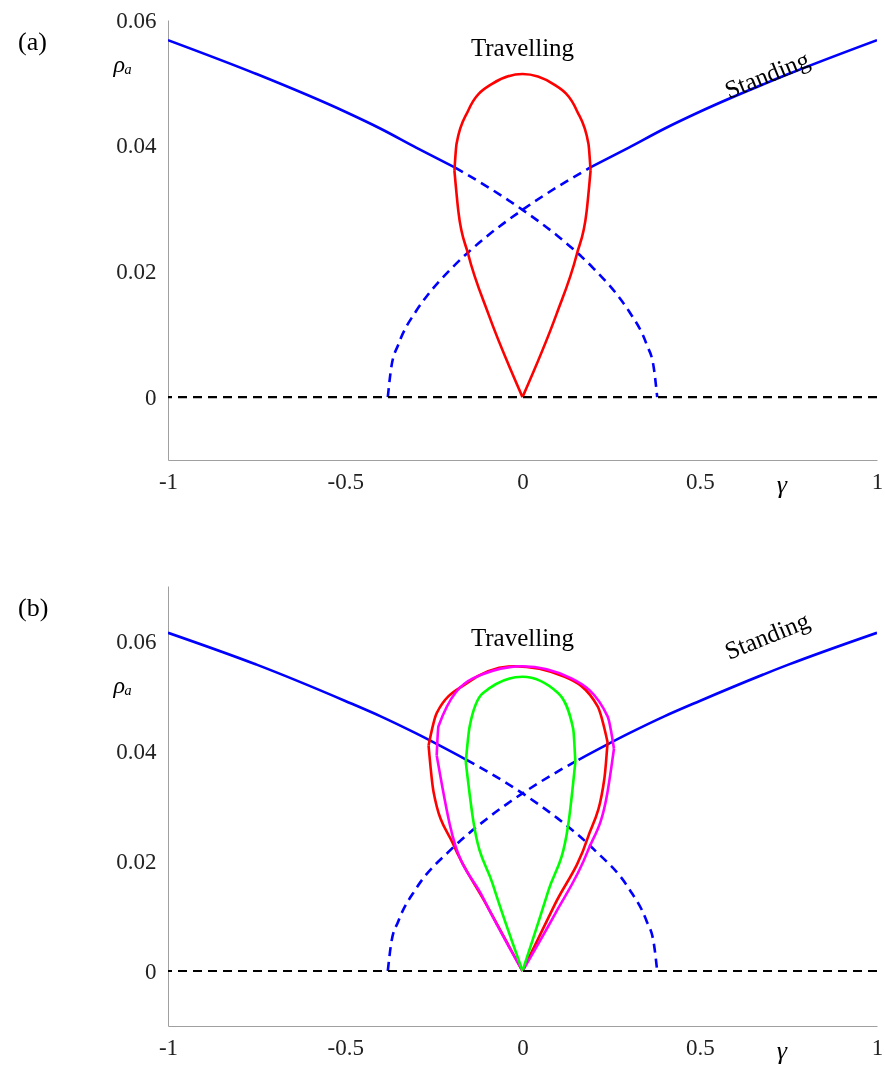  Describe the element at coordinates (33, 607) in the screenshot. I see `text: (b)` at that location.